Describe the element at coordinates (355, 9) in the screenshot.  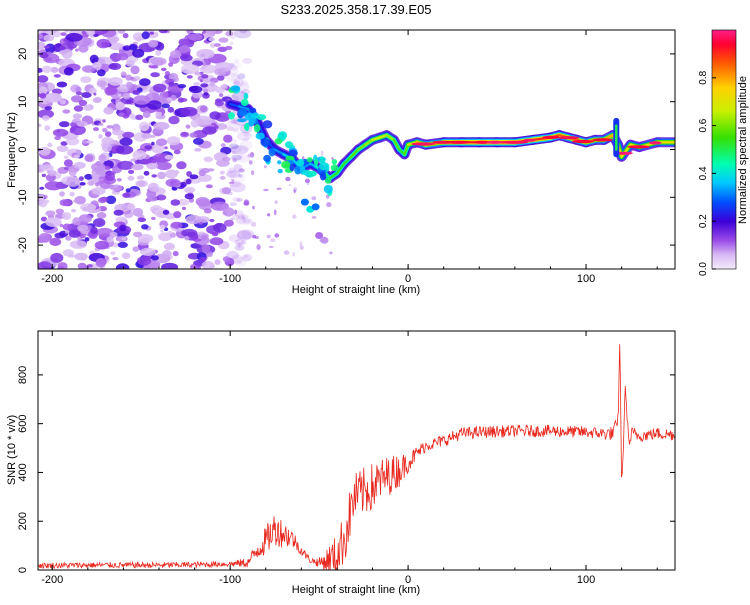
I see `chart-title: S233.2025.358.17.39.E05` at that location.